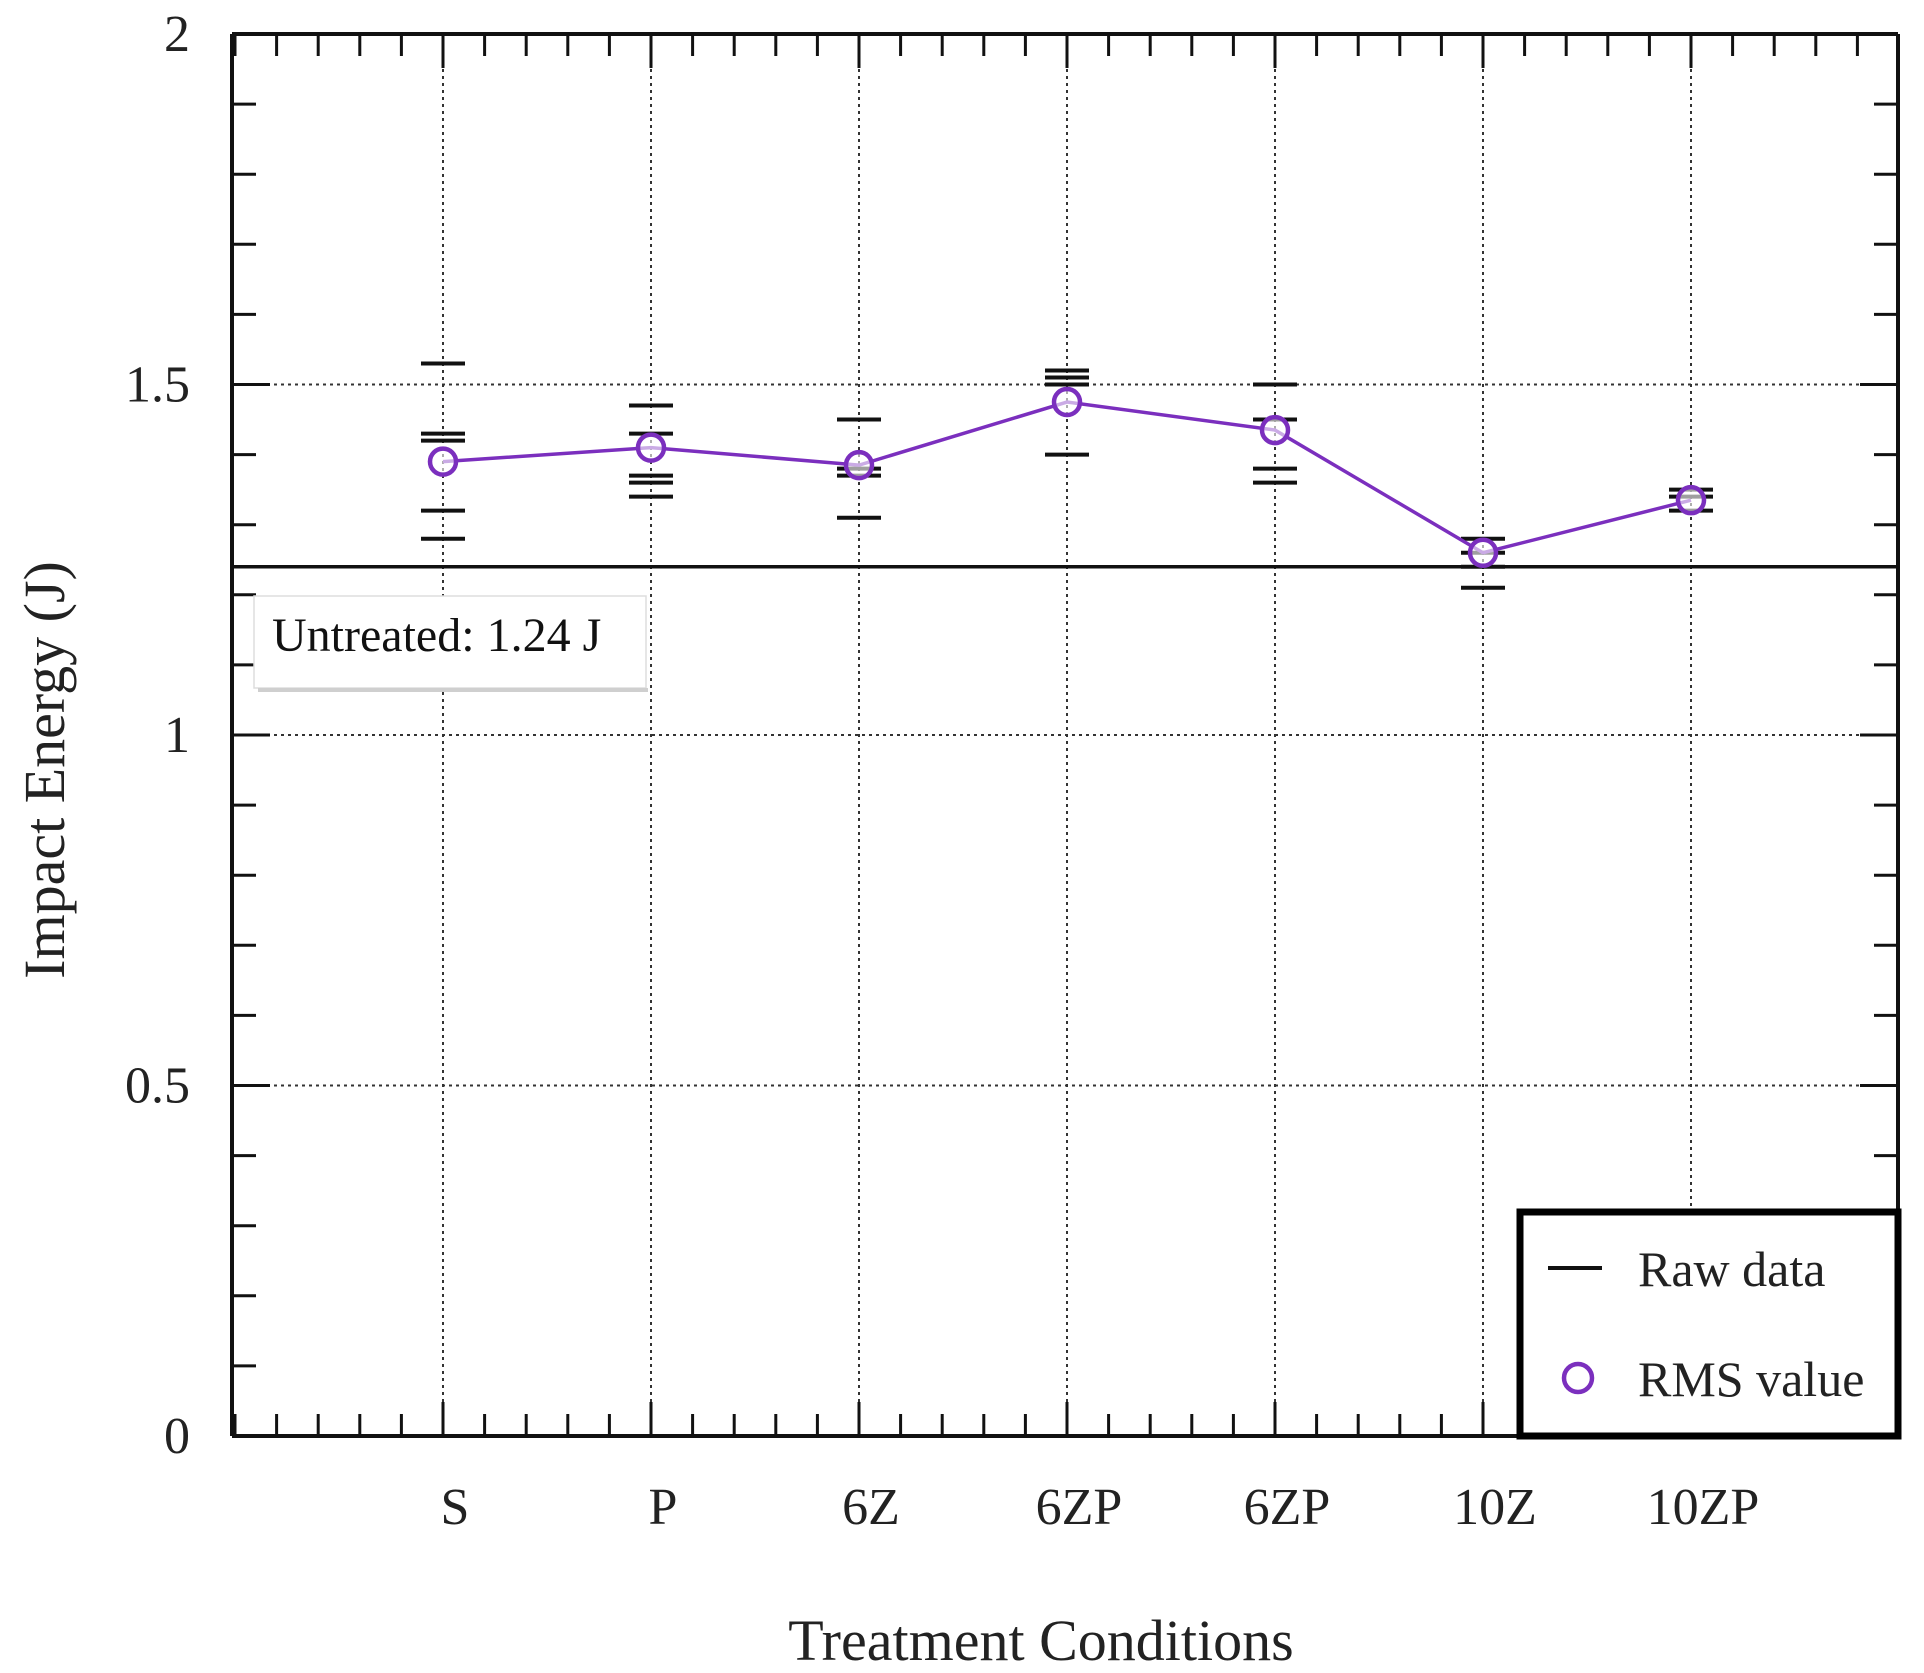 This screenshot has height=1673, width=1924. I want to click on x-axis-title: Treatment Conditions, so click(1040, 1638).